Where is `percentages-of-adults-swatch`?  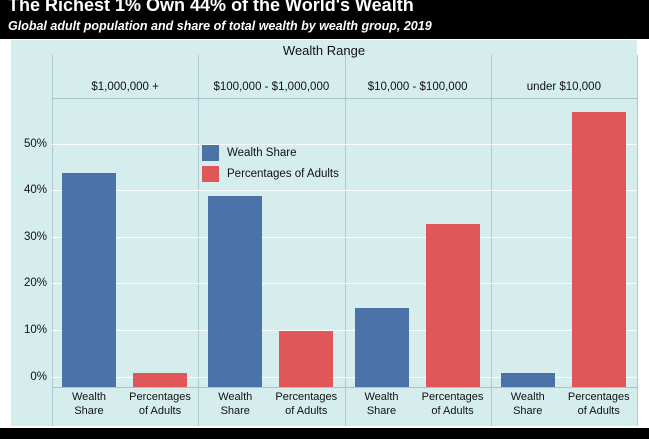
percentages-of-adults-swatch is located at coordinates (210, 174).